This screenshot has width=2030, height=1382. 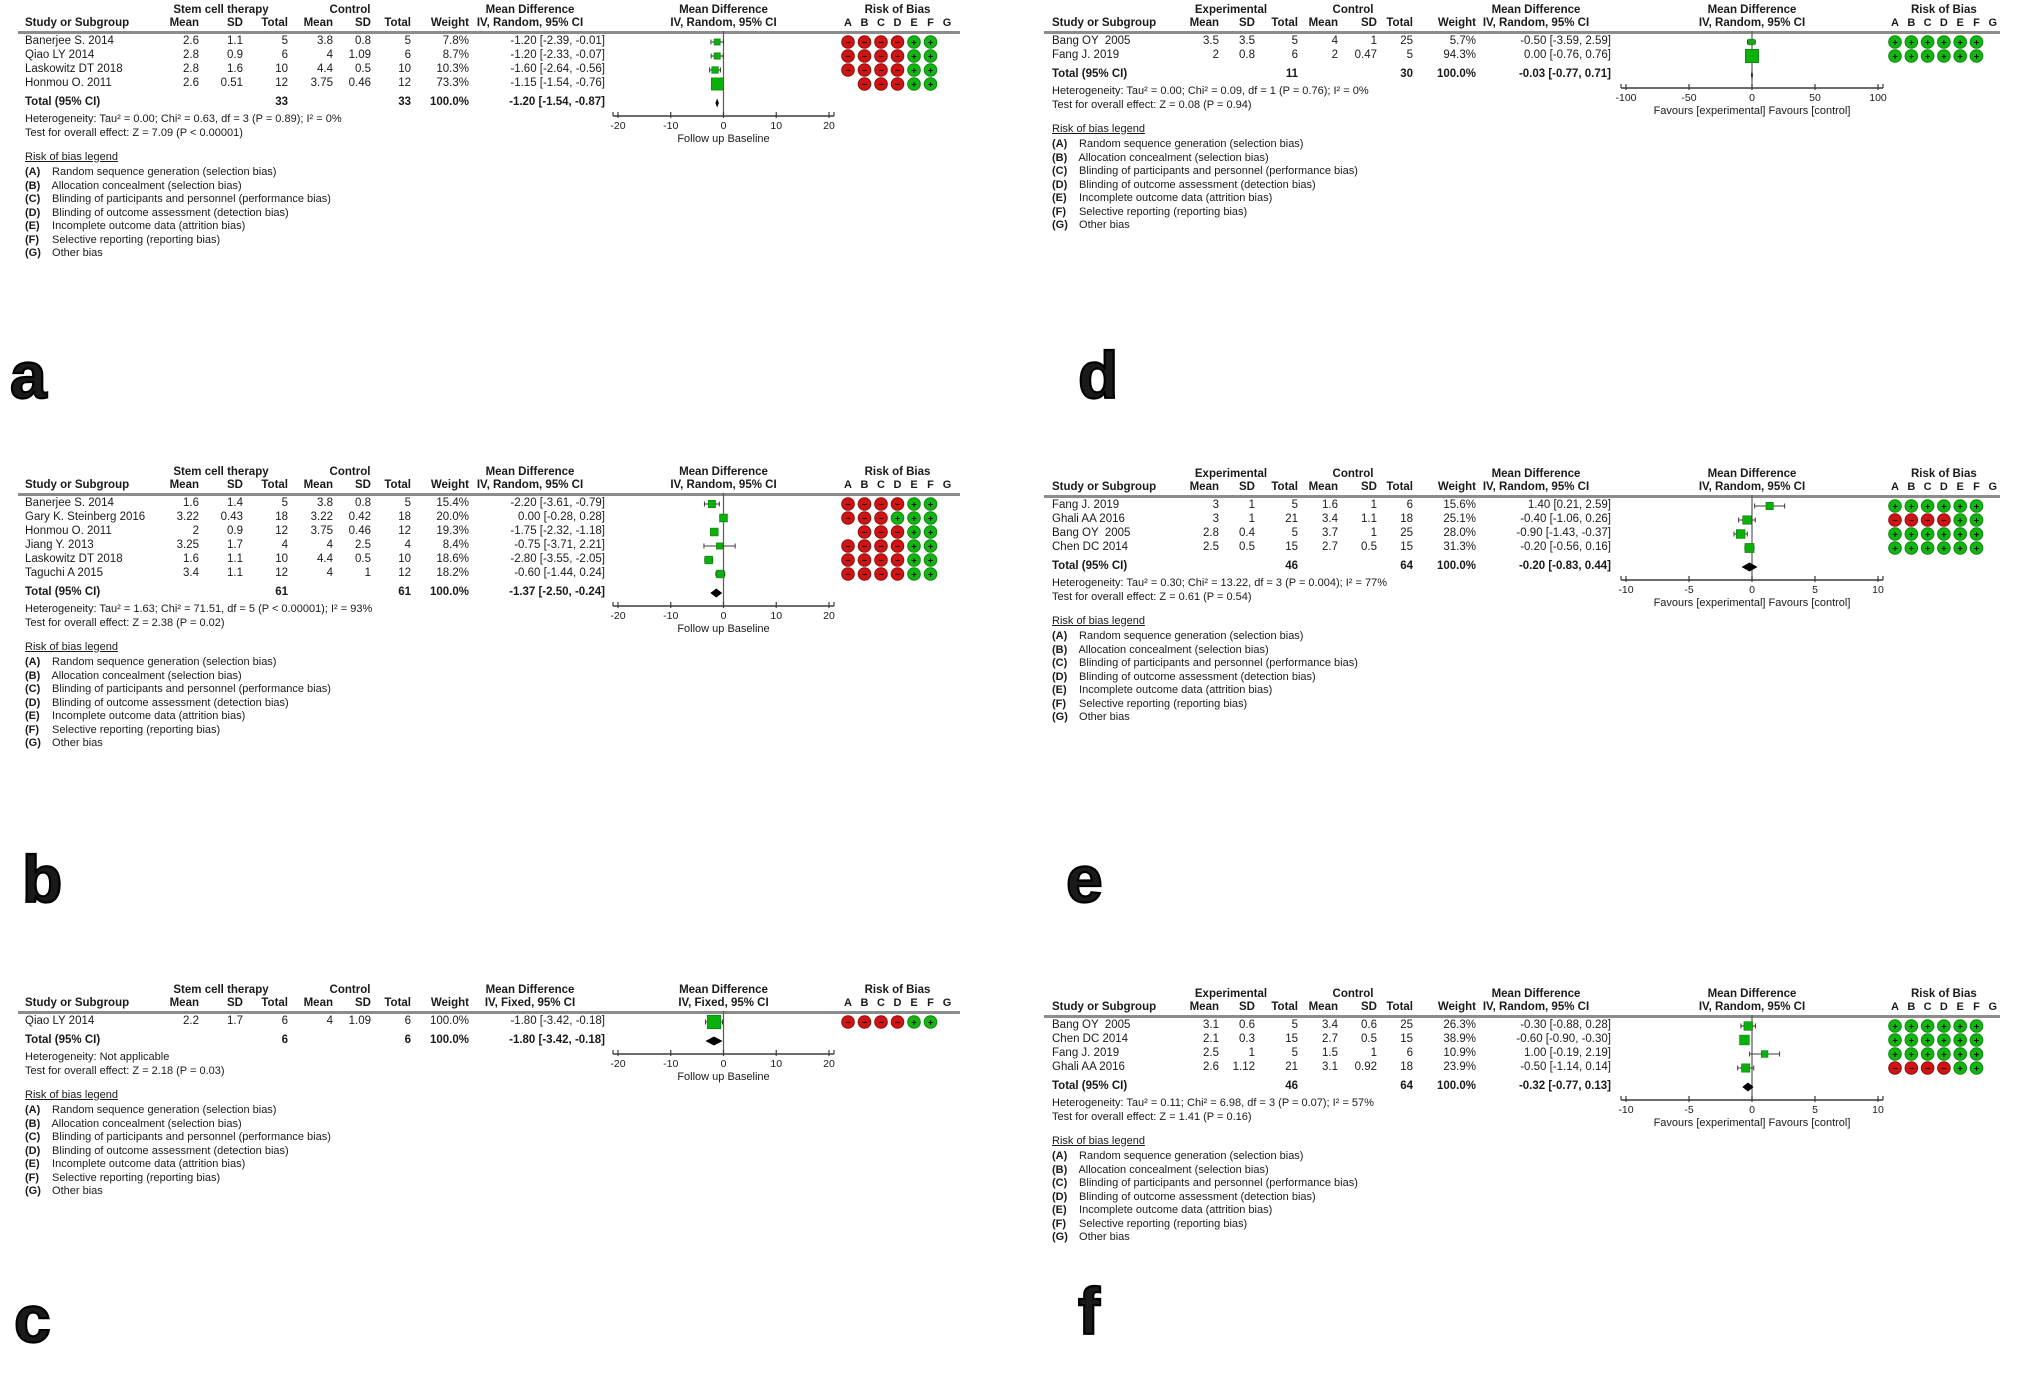 What do you see at coordinates (135, 729) in the screenshot?
I see `rob-legend-text: Selective reporting (reporting bias)` at bounding box center [135, 729].